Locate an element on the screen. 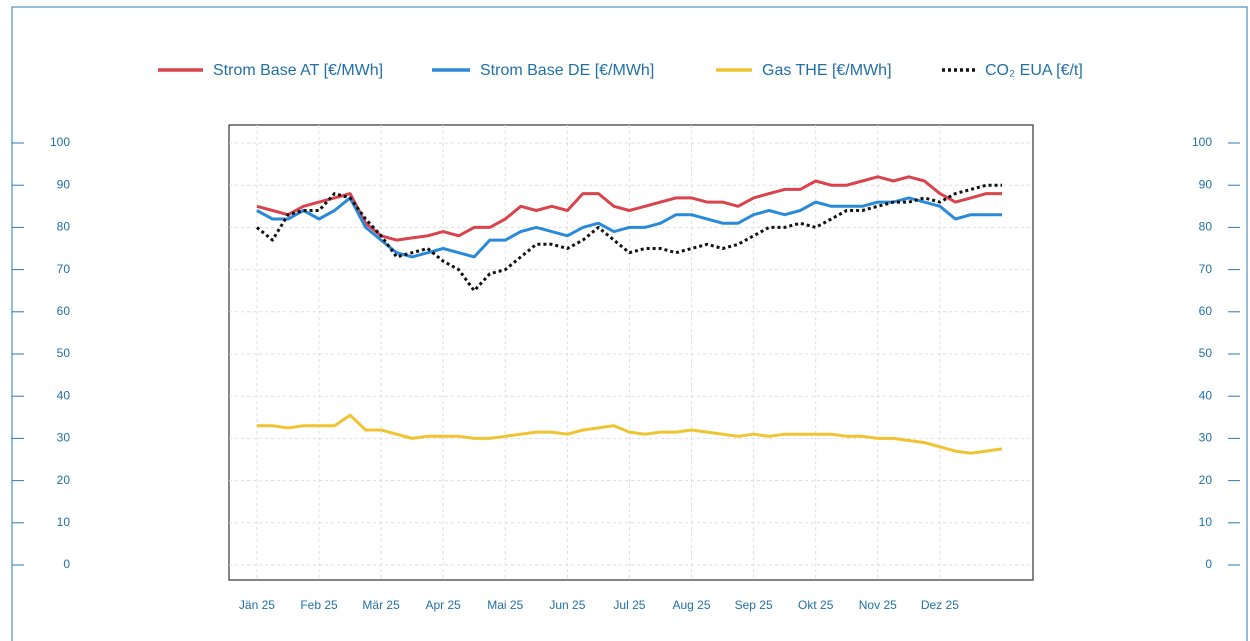  x-tick-label: Jun 25 is located at coordinates (567, 605).